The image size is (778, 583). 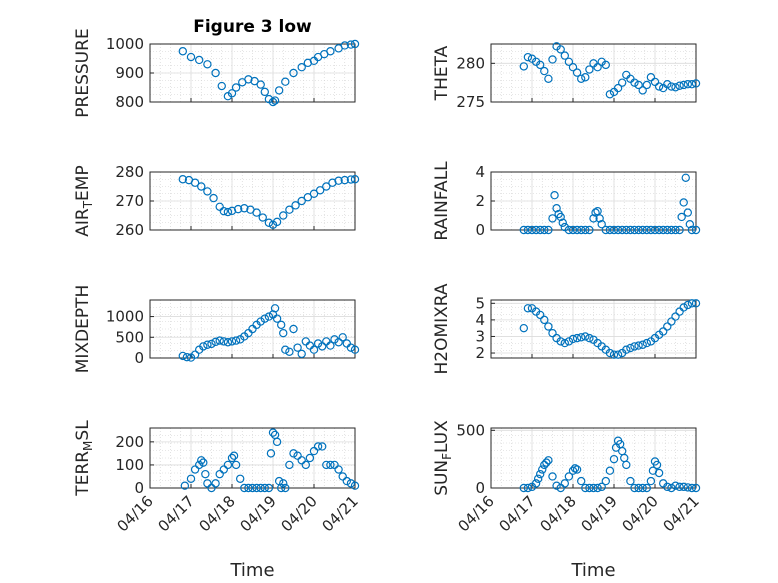 What do you see at coordinates (640, 513) in the screenshot?
I see `x-tick-label: 04/20` at bounding box center [640, 513].